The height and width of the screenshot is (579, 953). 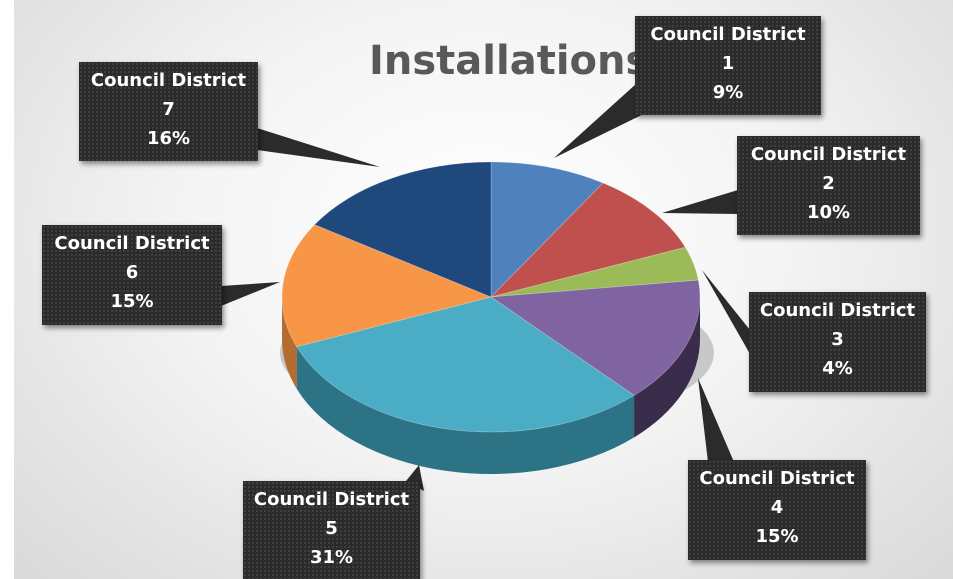 I want to click on chart-title: Installations, so click(x=509, y=61).